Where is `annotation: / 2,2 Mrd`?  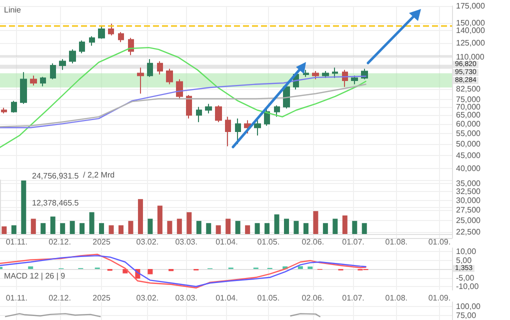 annotation: / 2,2 Mrd is located at coordinates (99, 175).